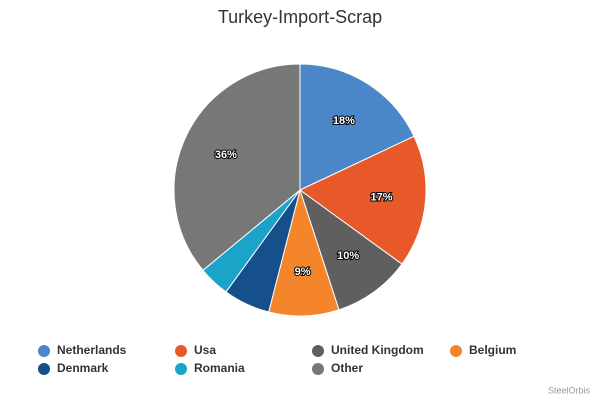 The image size is (600, 400). Describe the element at coordinates (569, 390) in the screenshot. I see `credit: SteelOrbis` at that location.